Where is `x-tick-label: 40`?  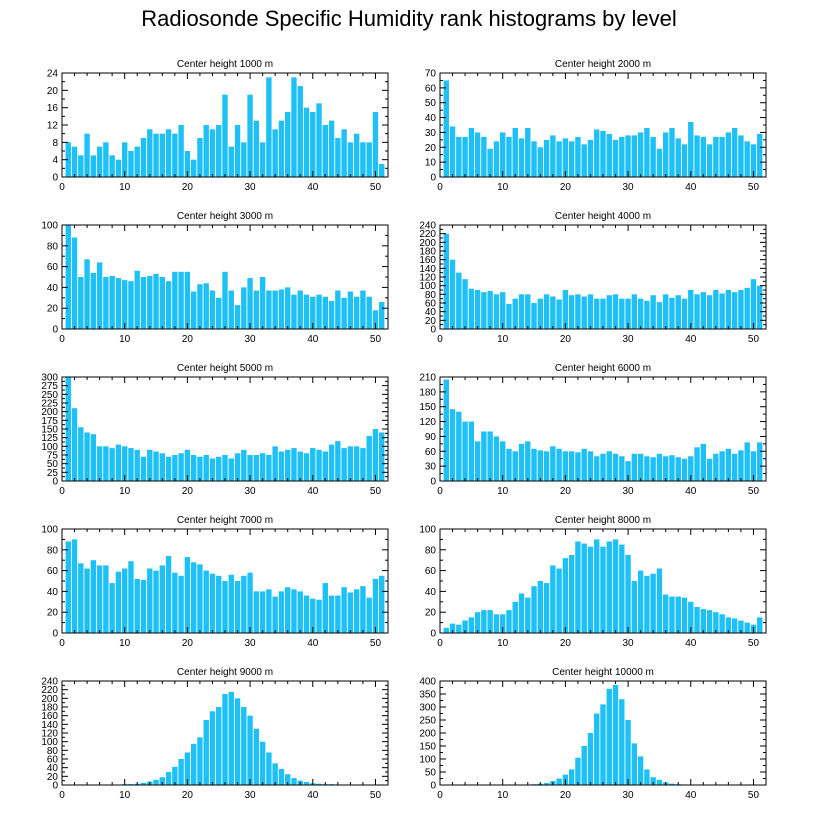 x-tick-label: 40 is located at coordinates (313, 491).